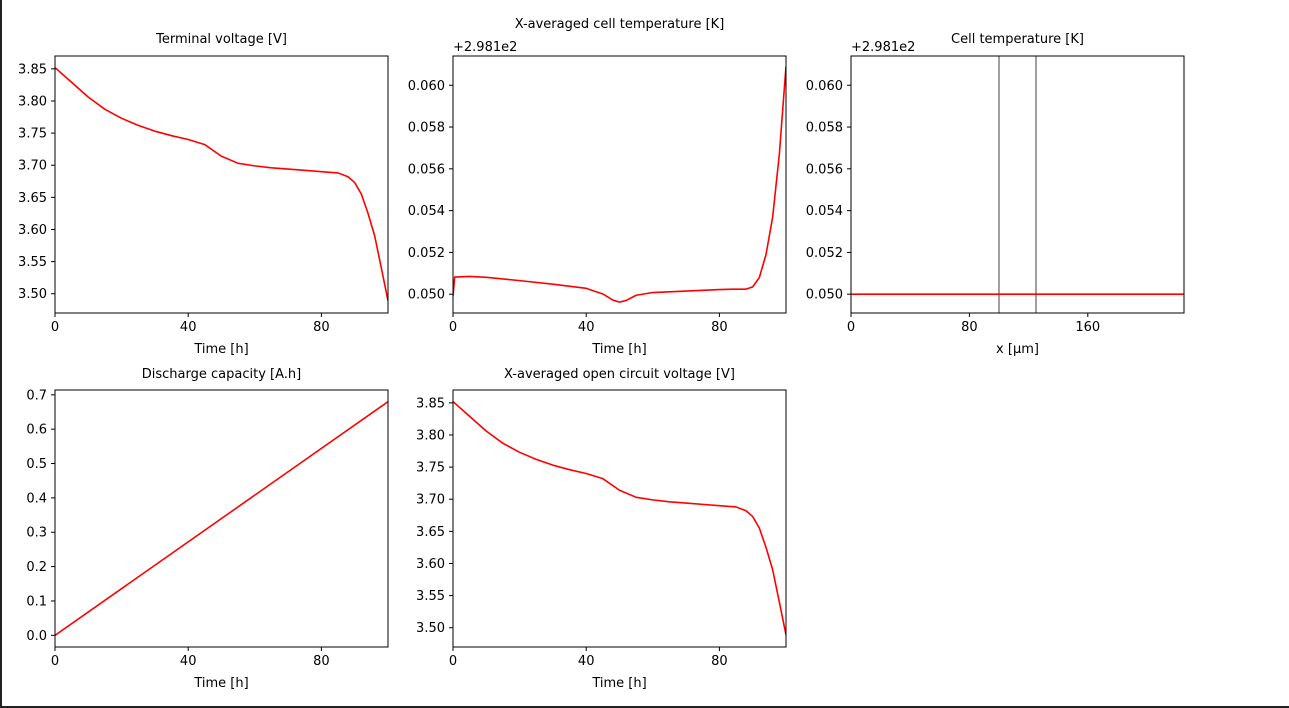 The image size is (1289, 708). Describe the element at coordinates (619, 374) in the screenshot. I see `chart-title: X-averaged open circuit voltage [V]` at that location.